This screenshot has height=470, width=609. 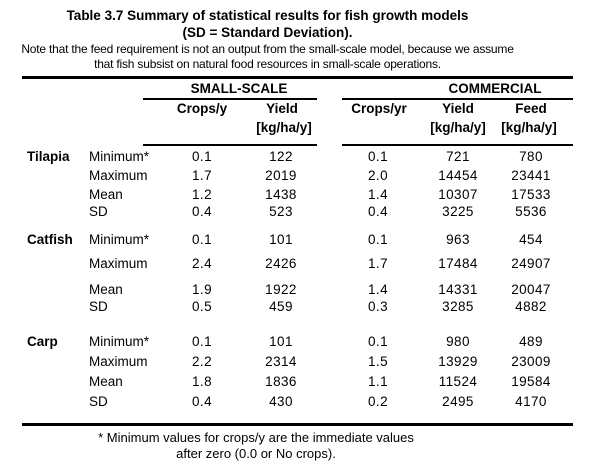 I want to click on value-cell: 17484, so click(x=458, y=263).